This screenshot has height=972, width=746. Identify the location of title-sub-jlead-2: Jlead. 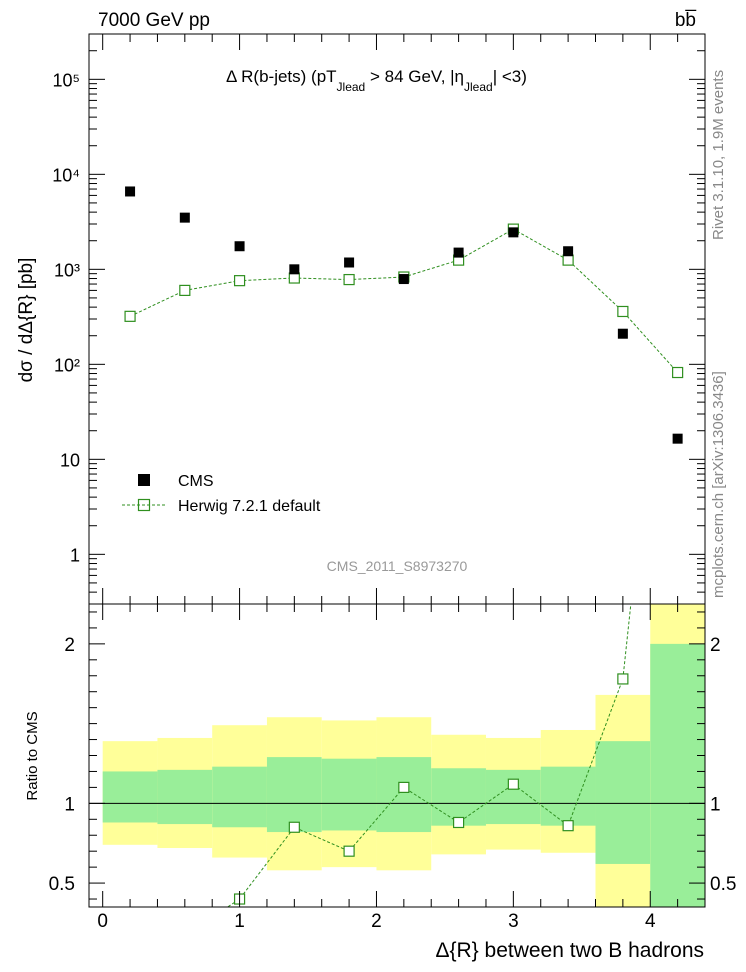
(478, 87).